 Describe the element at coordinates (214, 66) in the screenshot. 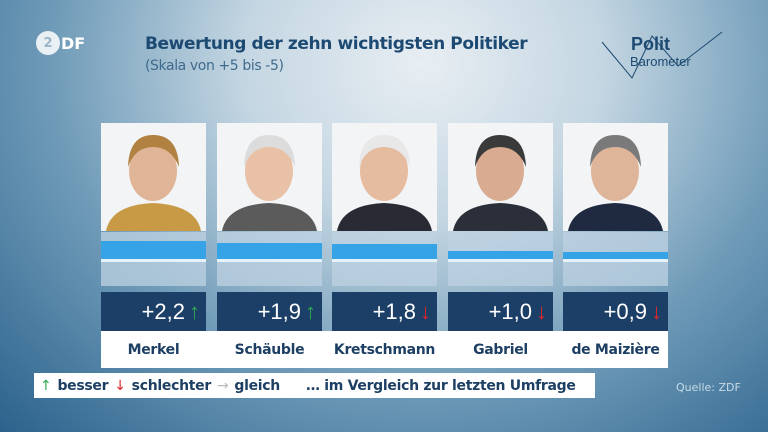

I see `chart-subtitle: (Skala von +5 bis -5)` at that location.